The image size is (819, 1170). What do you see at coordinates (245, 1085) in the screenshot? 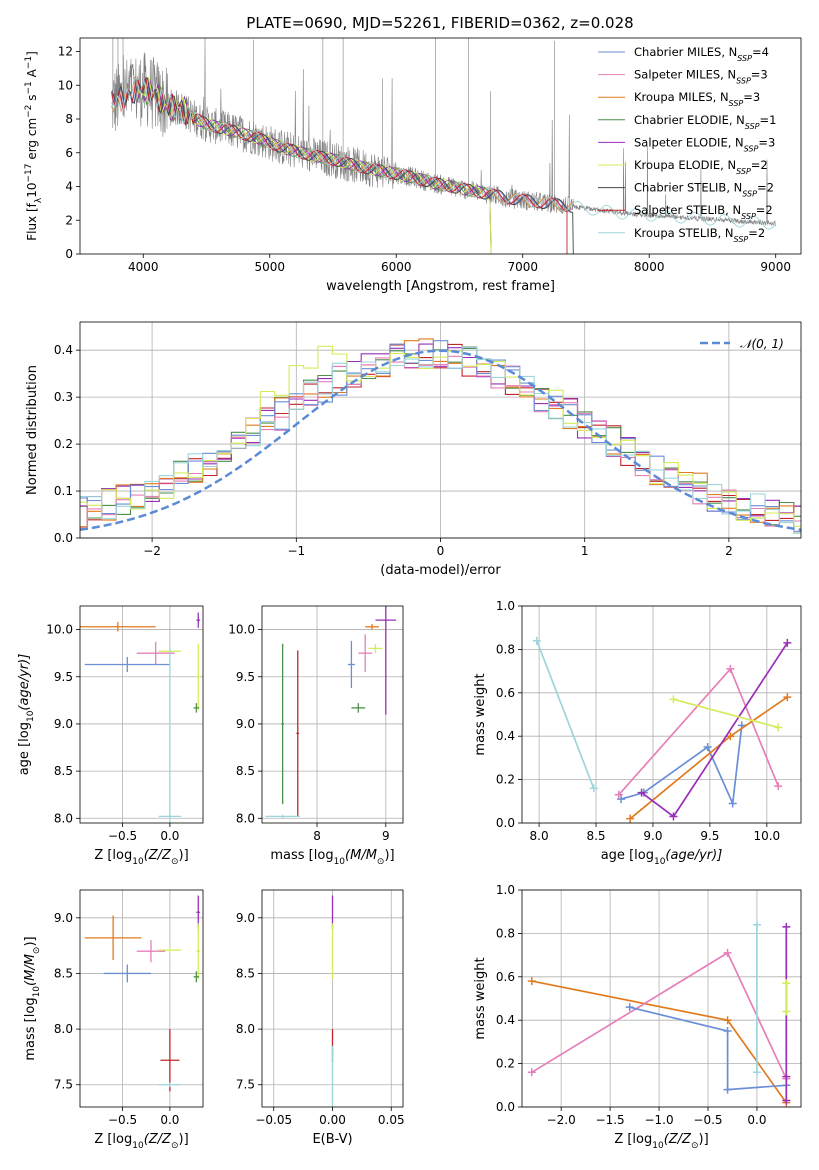
I see `y-tick-label: 7.5` at bounding box center [245, 1085].